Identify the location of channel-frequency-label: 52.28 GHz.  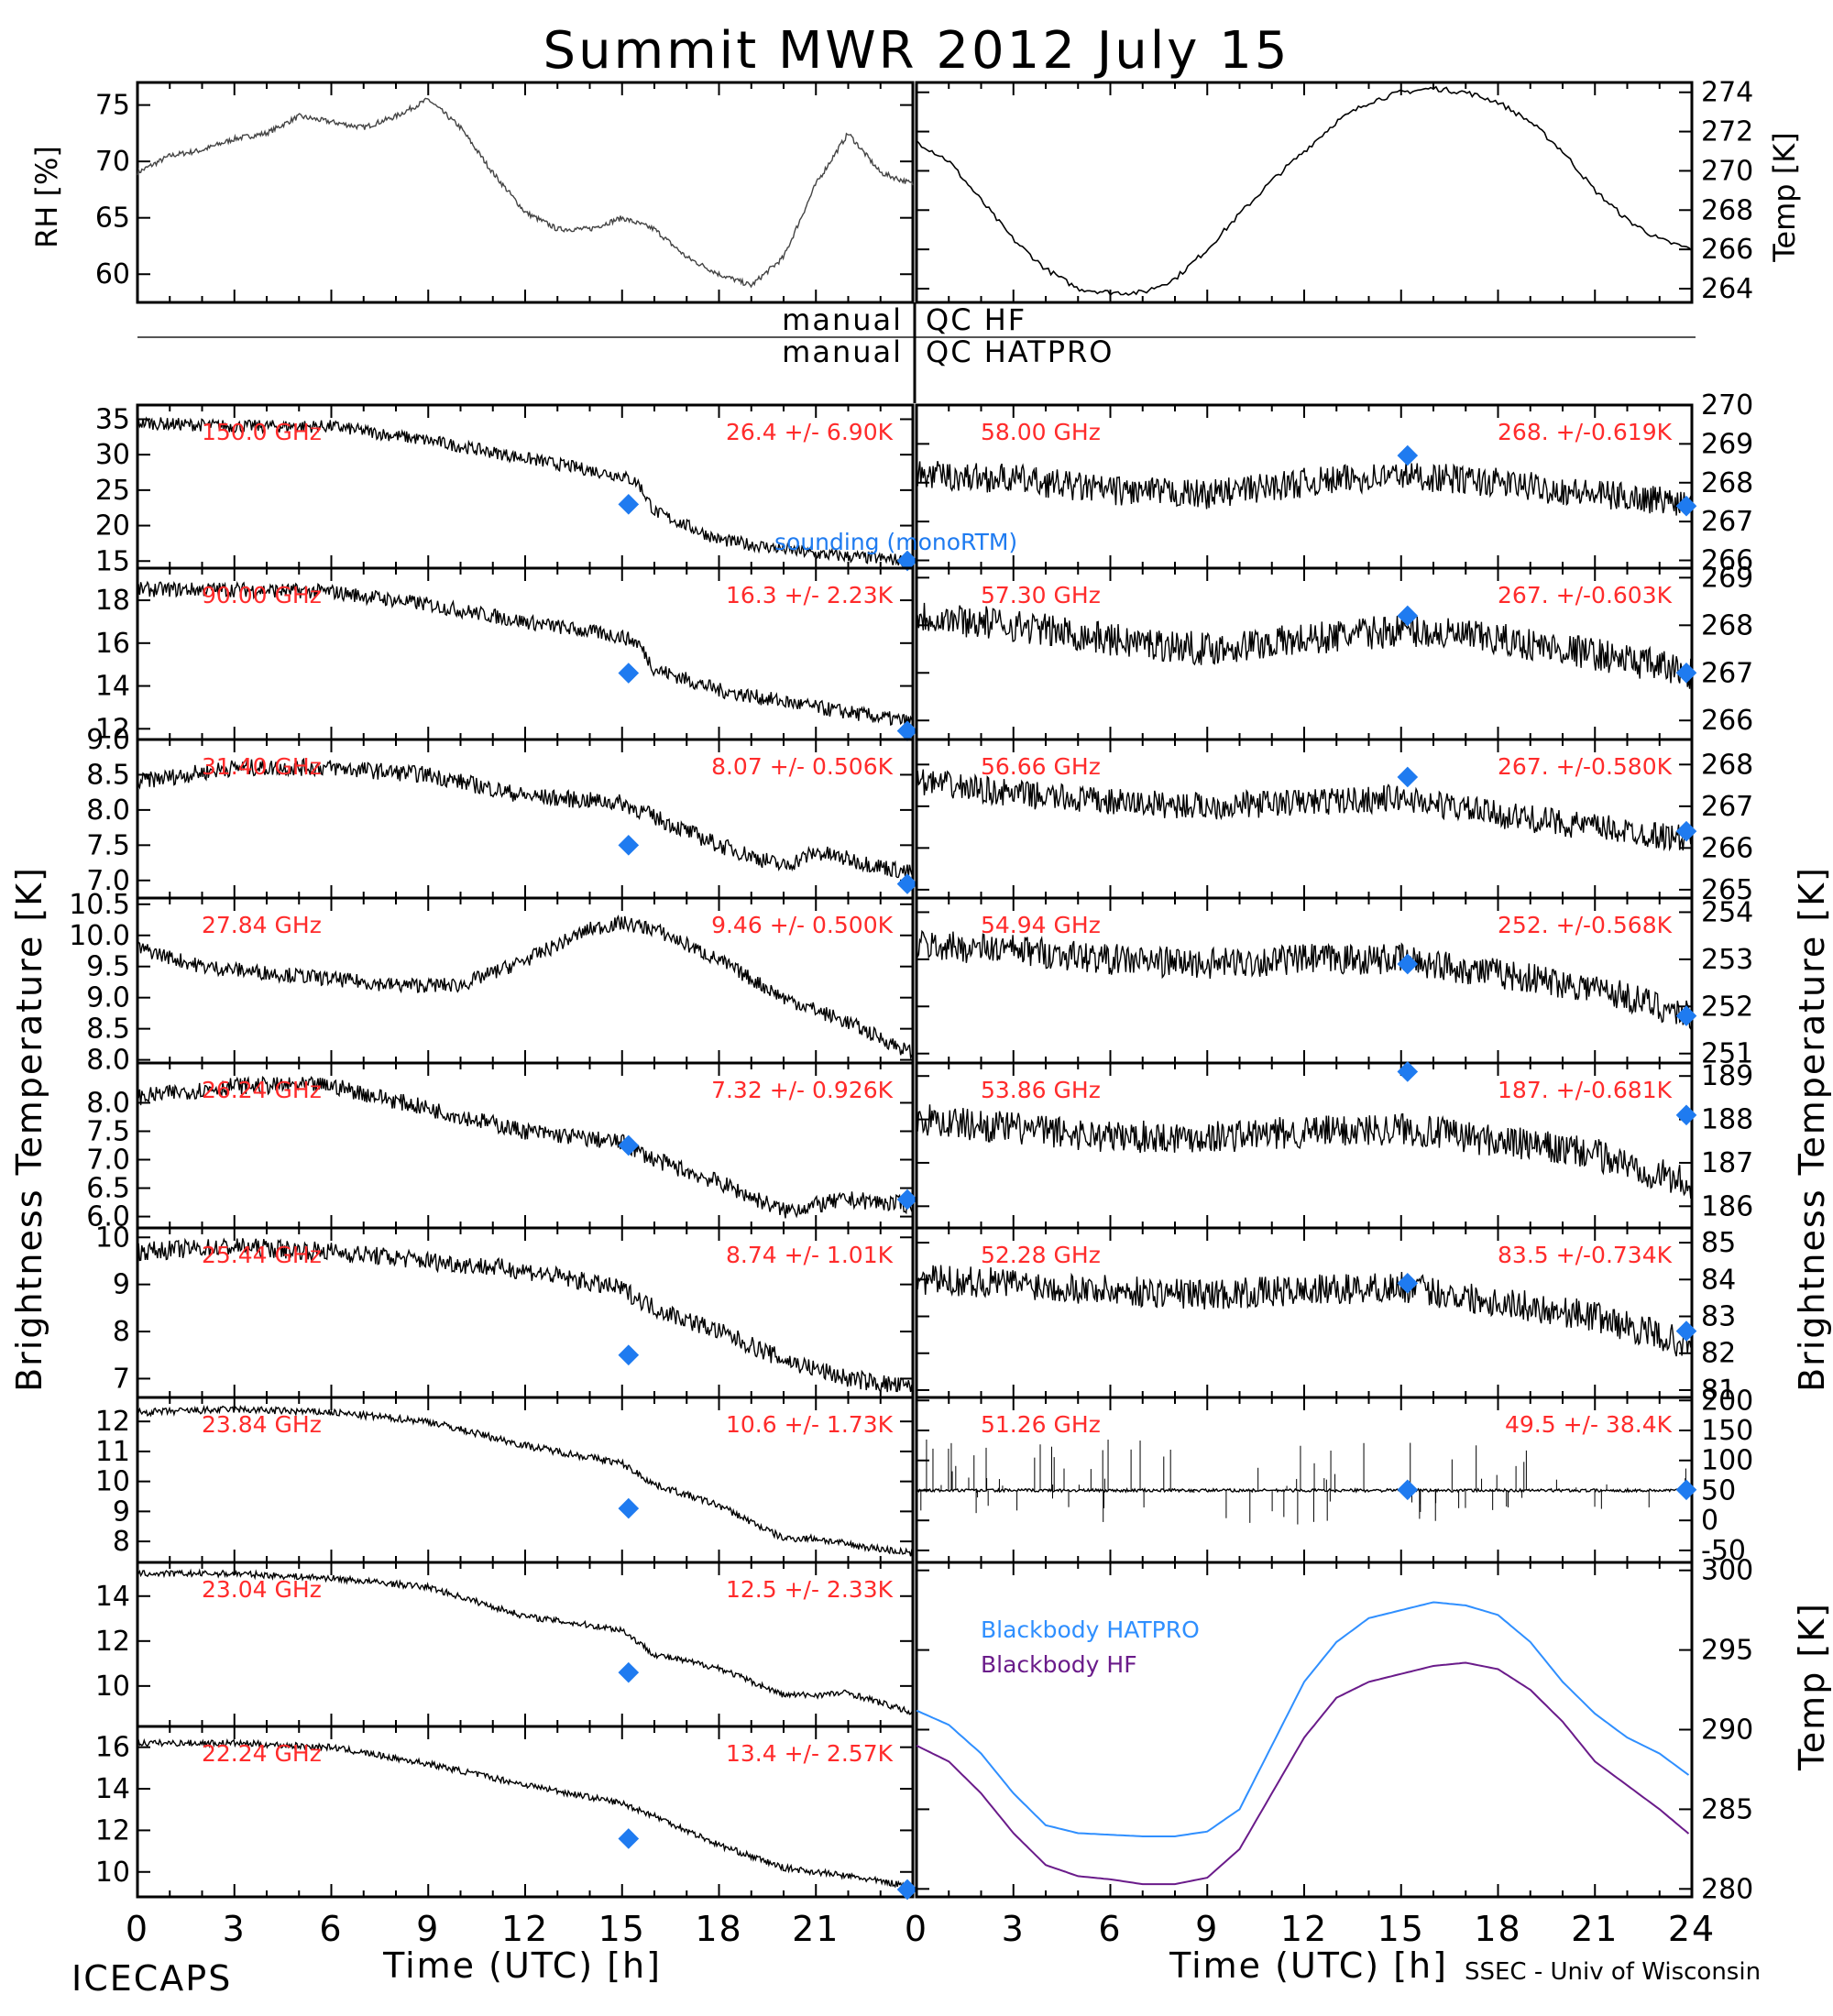
(1041, 1255).